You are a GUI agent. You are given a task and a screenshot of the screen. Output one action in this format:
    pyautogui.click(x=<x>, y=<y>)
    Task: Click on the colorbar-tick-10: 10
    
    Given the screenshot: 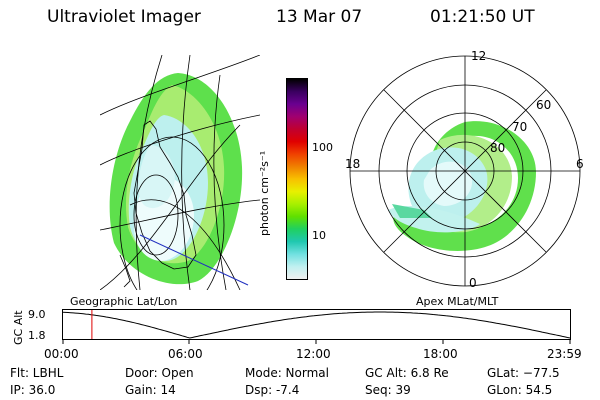 What is the action you would take?
    pyautogui.click(x=319, y=235)
    